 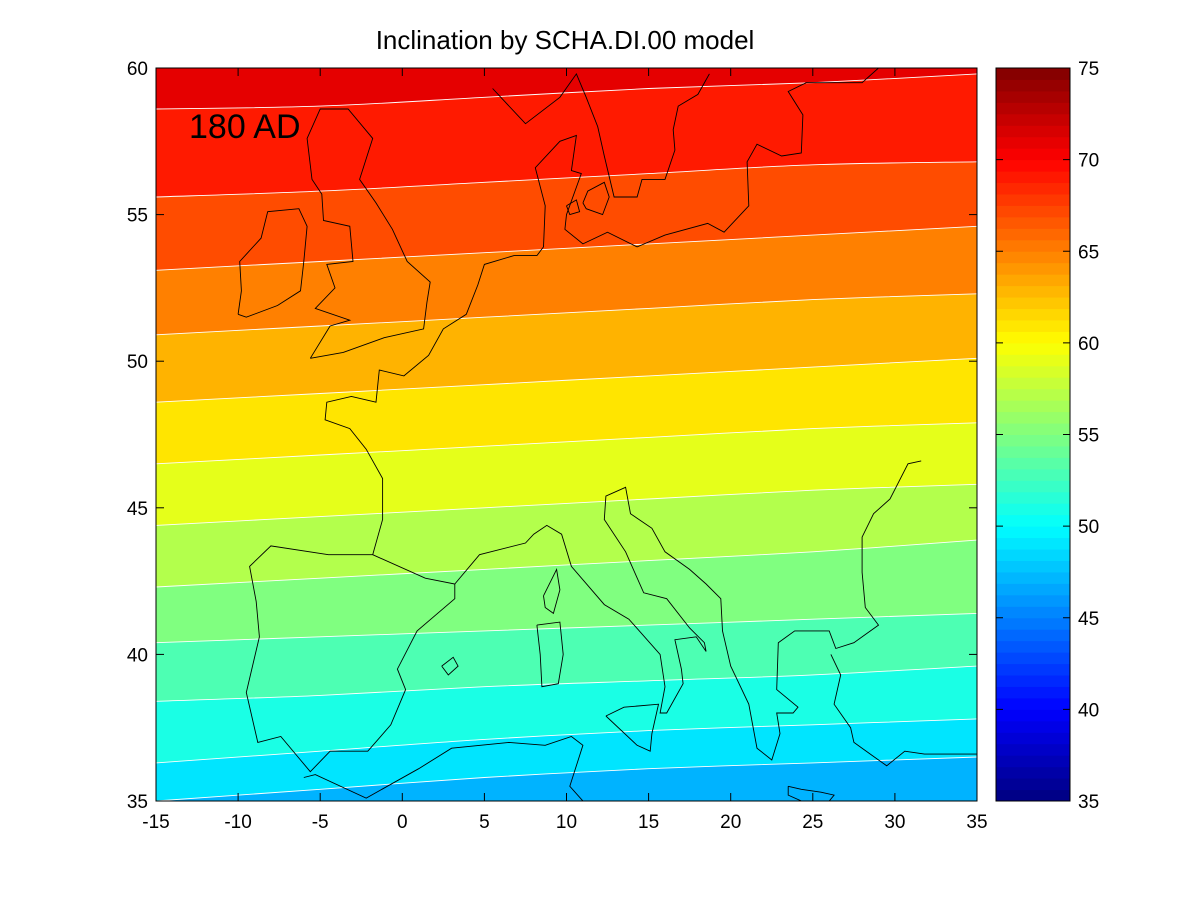 What do you see at coordinates (450, 666) in the screenshot?
I see `coastline-balearic` at bounding box center [450, 666].